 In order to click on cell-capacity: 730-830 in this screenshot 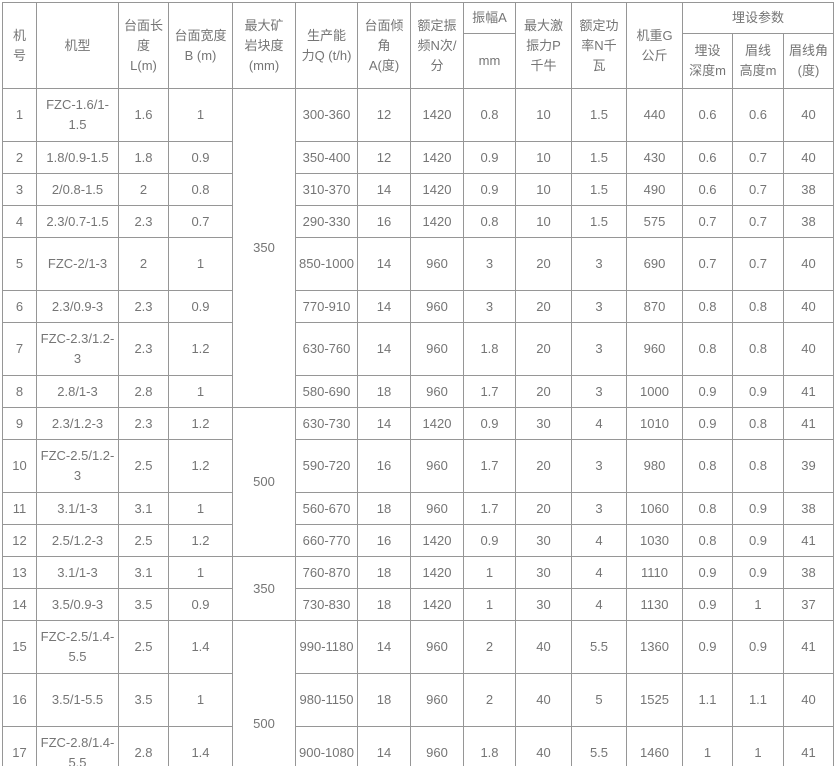, I will do `click(326, 604)`.